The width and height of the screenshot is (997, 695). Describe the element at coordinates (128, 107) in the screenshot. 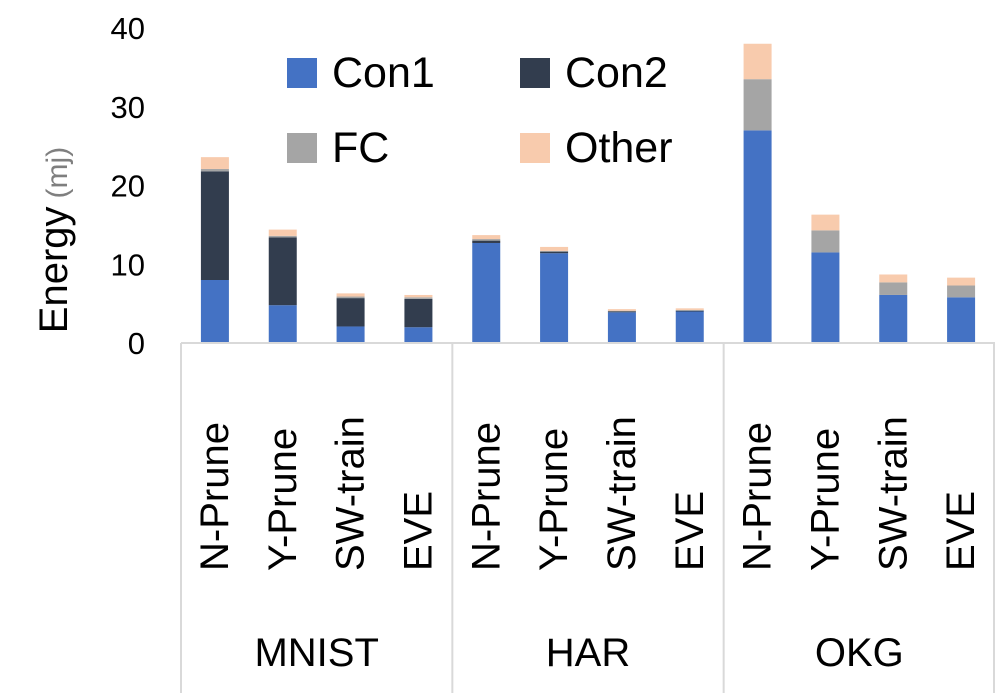

I see `y-tick-label: 30` at that location.